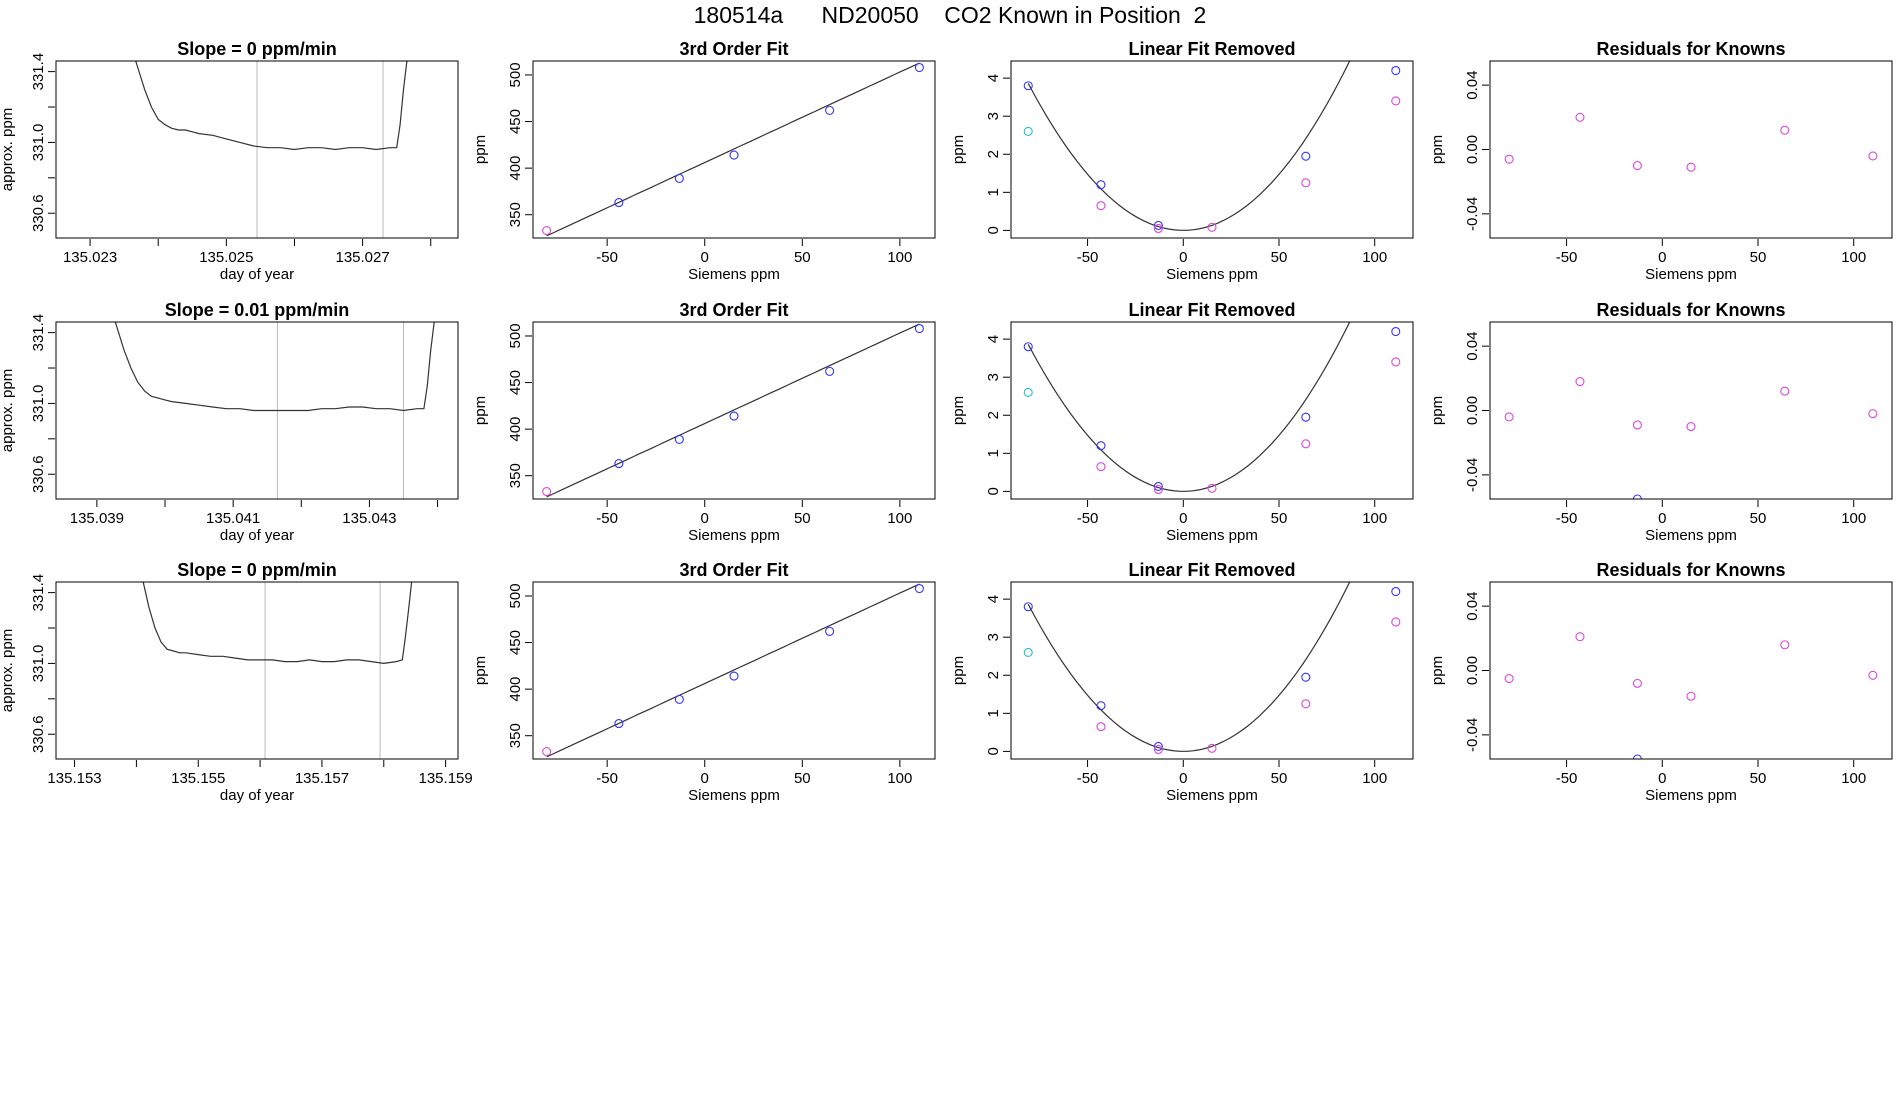 The height and width of the screenshot is (1100, 1900). What do you see at coordinates (97, 518) in the screenshot?
I see `x-tick-label: 135.039` at bounding box center [97, 518].